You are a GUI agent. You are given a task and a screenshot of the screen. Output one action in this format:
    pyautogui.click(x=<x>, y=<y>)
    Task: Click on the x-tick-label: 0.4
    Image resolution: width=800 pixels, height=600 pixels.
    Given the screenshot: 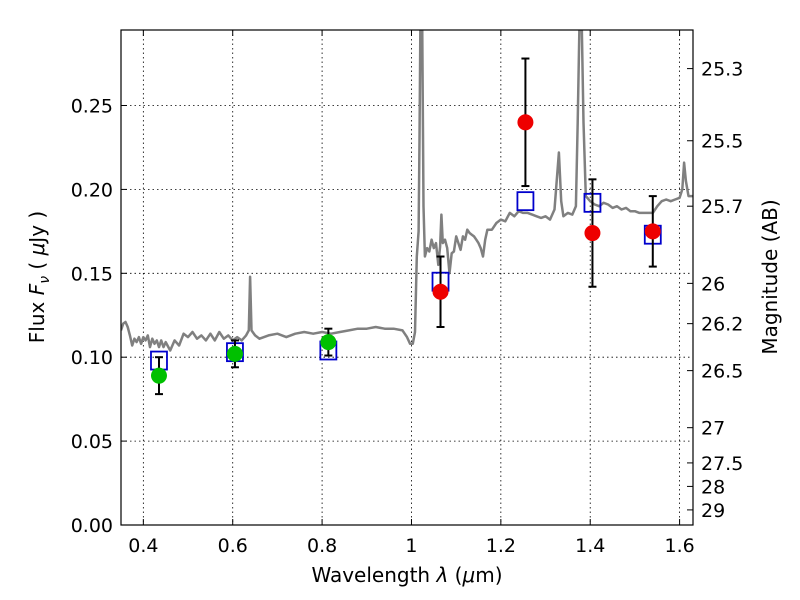 What is the action you would take?
    pyautogui.click(x=143, y=546)
    